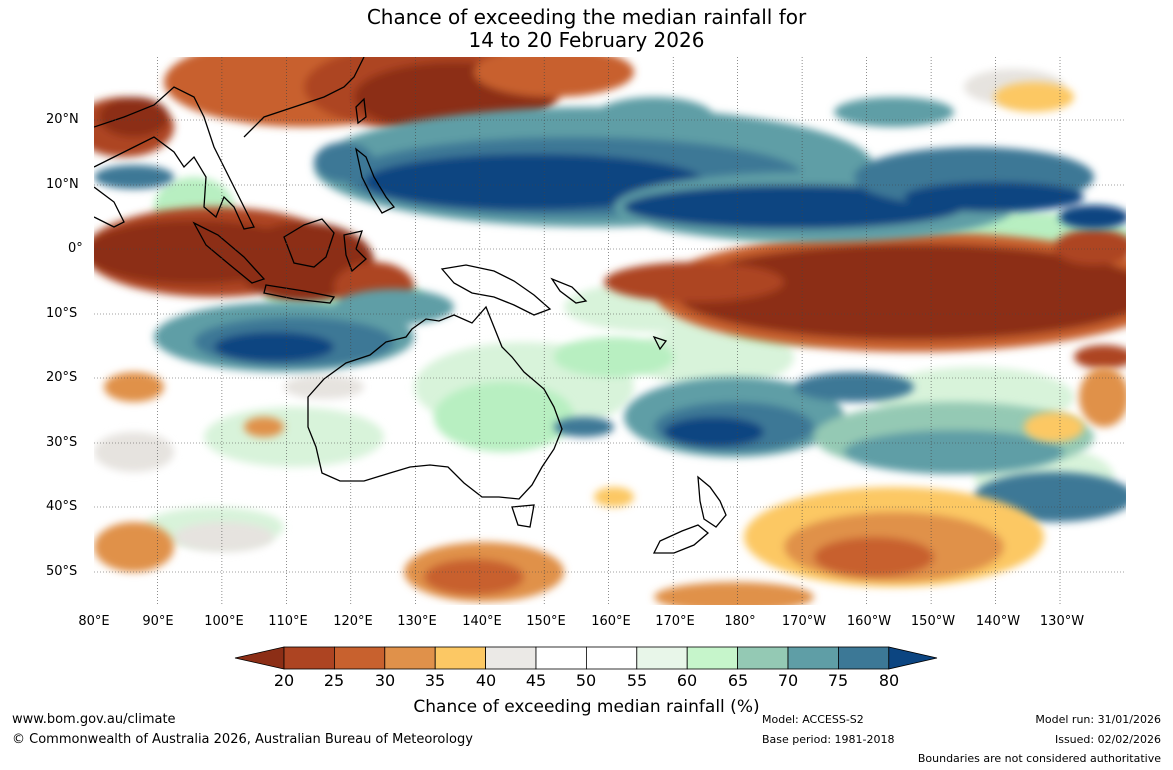 This screenshot has width=1173, height=770. What do you see at coordinates (536, 680) in the screenshot?
I see `colorbar-tick-45: 45` at bounding box center [536, 680].